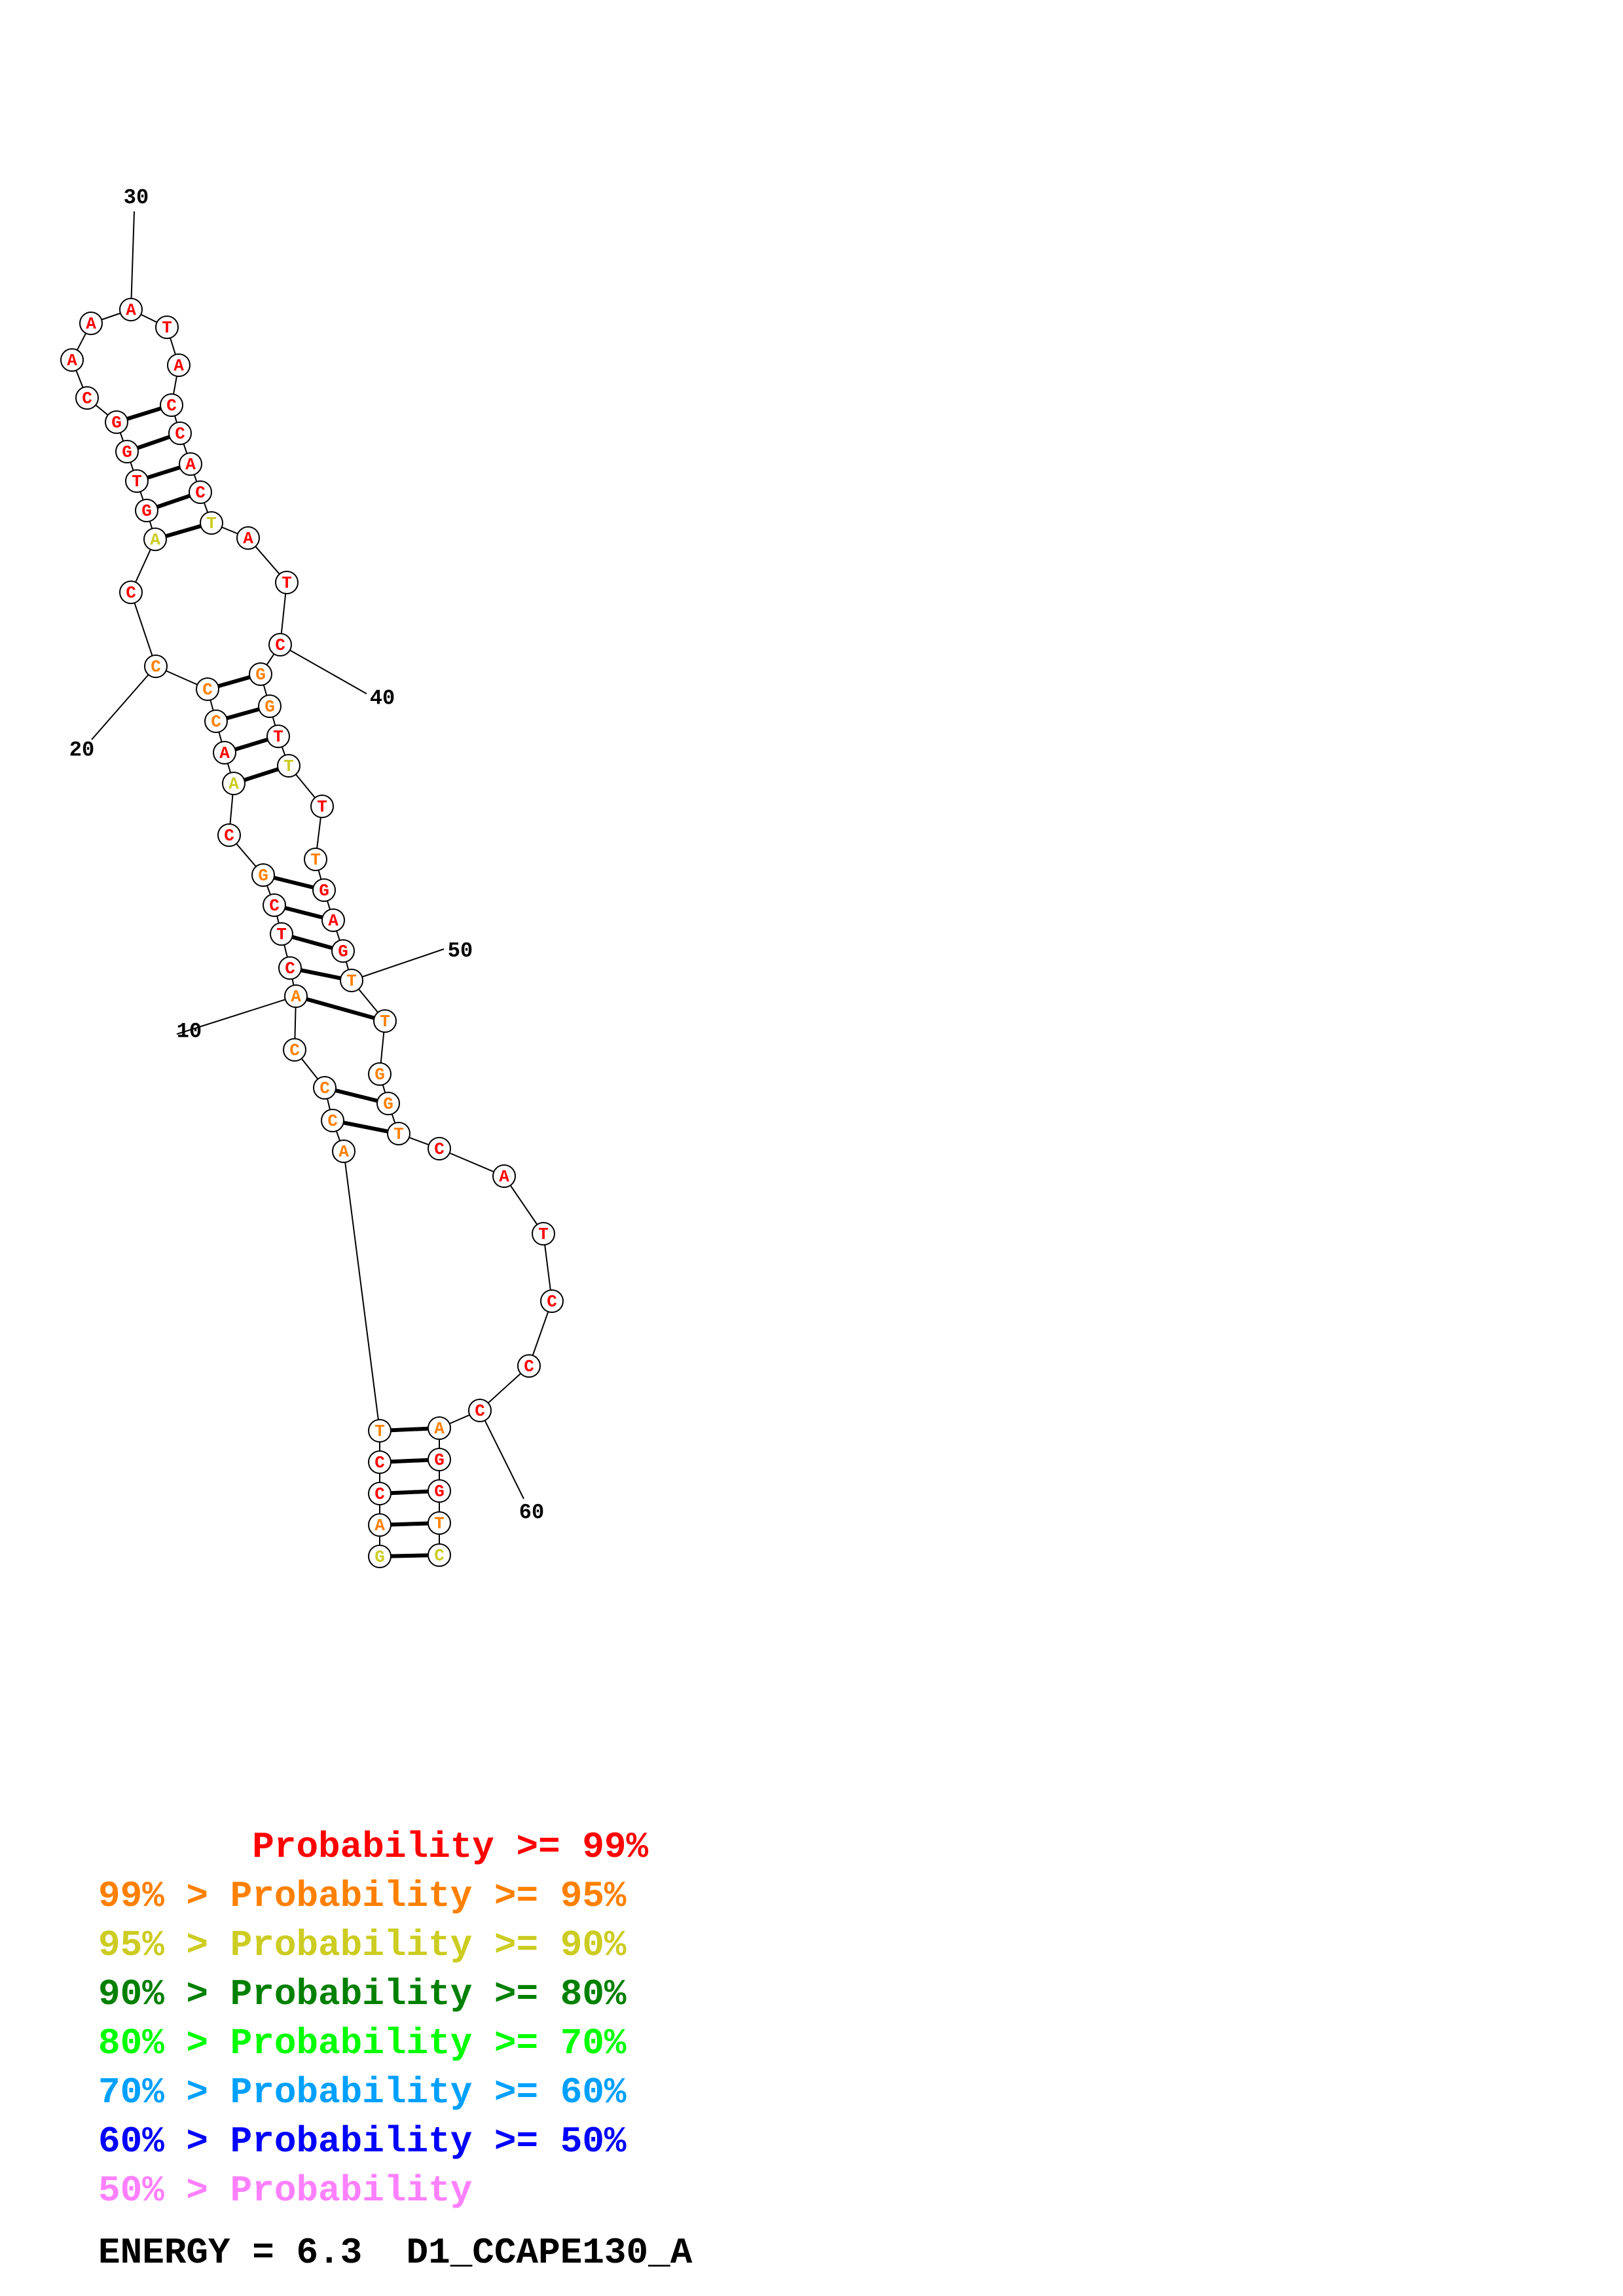 Image resolution: width=1623 pixels, height=2296 pixels. What do you see at coordinates (531, 1513) in the screenshot?
I see `position-label: 60` at bounding box center [531, 1513].